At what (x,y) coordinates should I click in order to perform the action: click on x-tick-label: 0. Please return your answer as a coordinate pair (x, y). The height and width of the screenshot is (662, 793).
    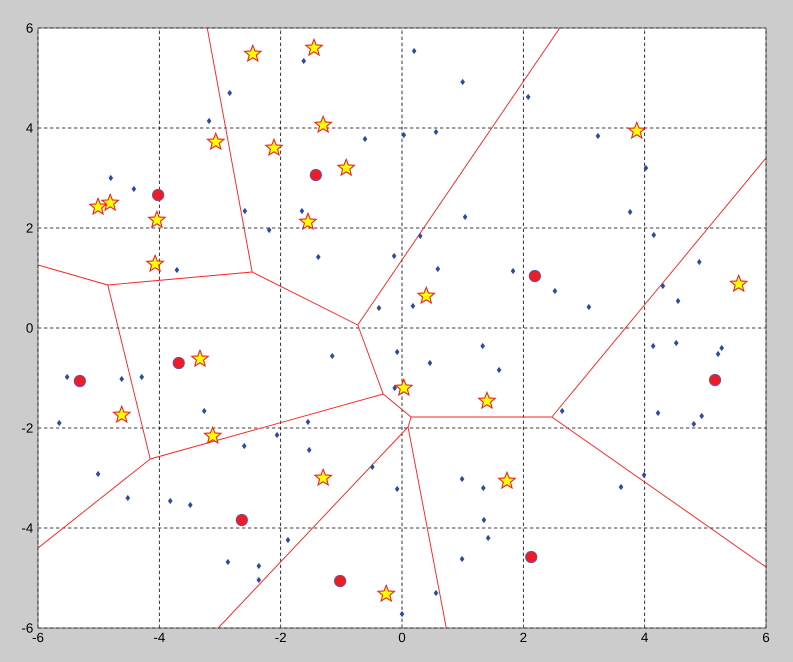
    Looking at the image, I should click on (402, 637).